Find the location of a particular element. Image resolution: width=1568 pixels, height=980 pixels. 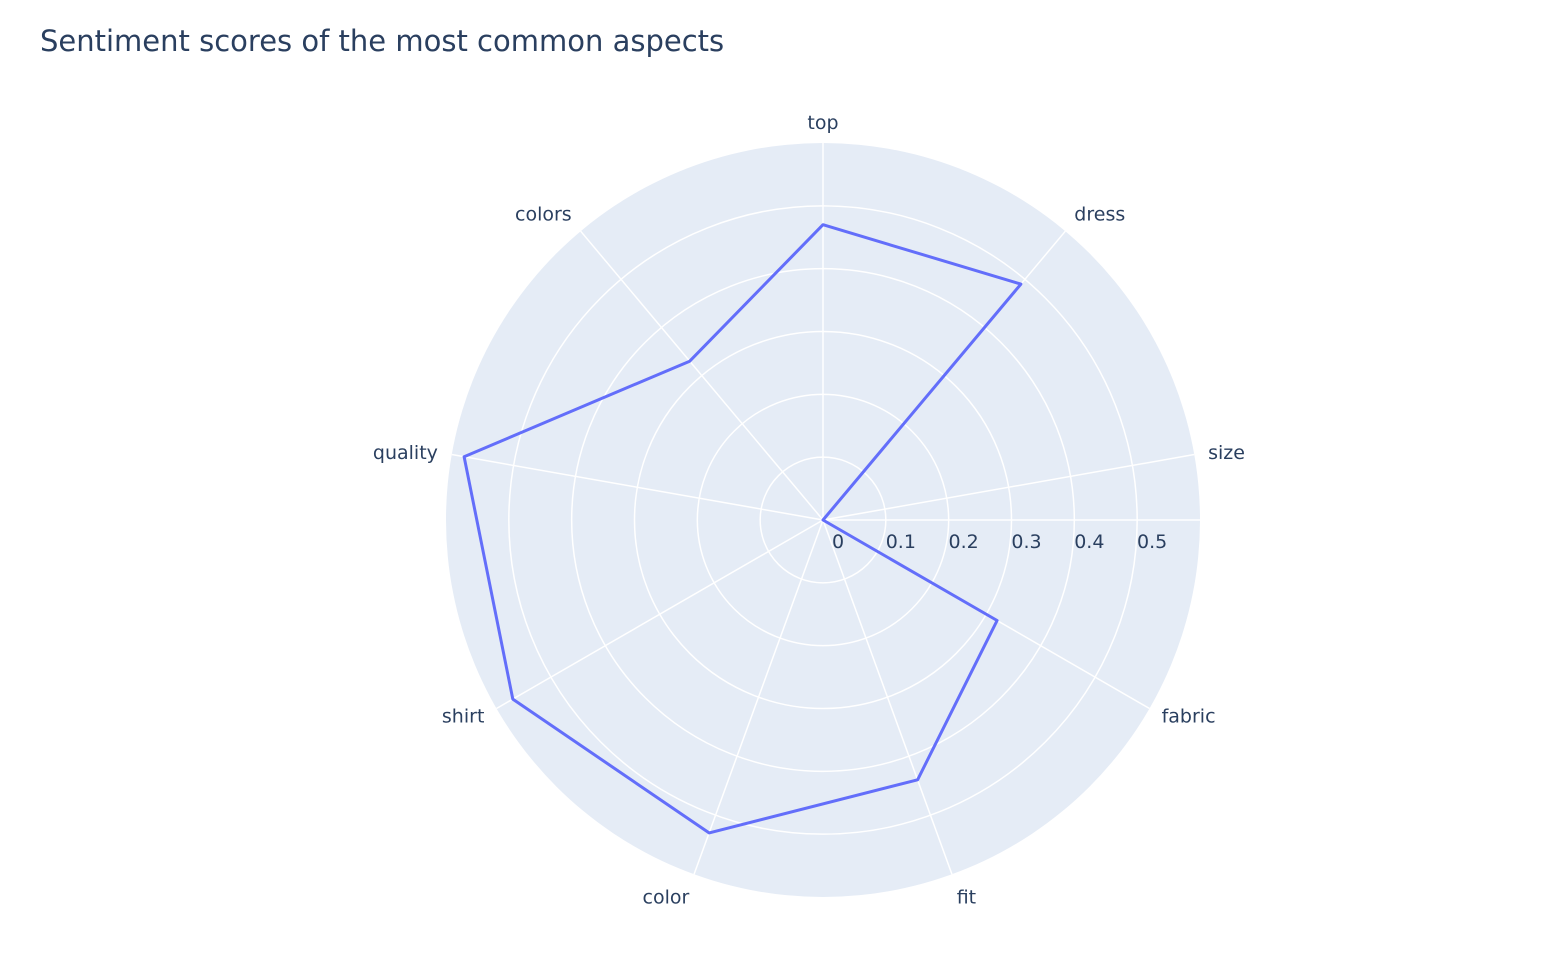

angular-label-fit: fit is located at coordinates (966, 897).